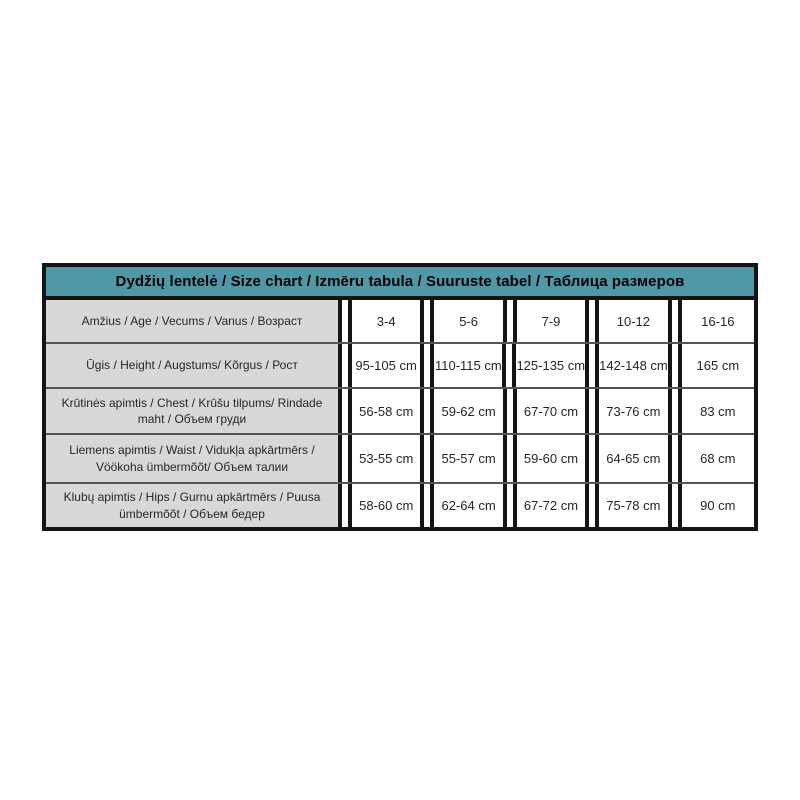  Describe the element at coordinates (633, 458) in the screenshot. I see `value-cell: 64-65 cm` at that location.